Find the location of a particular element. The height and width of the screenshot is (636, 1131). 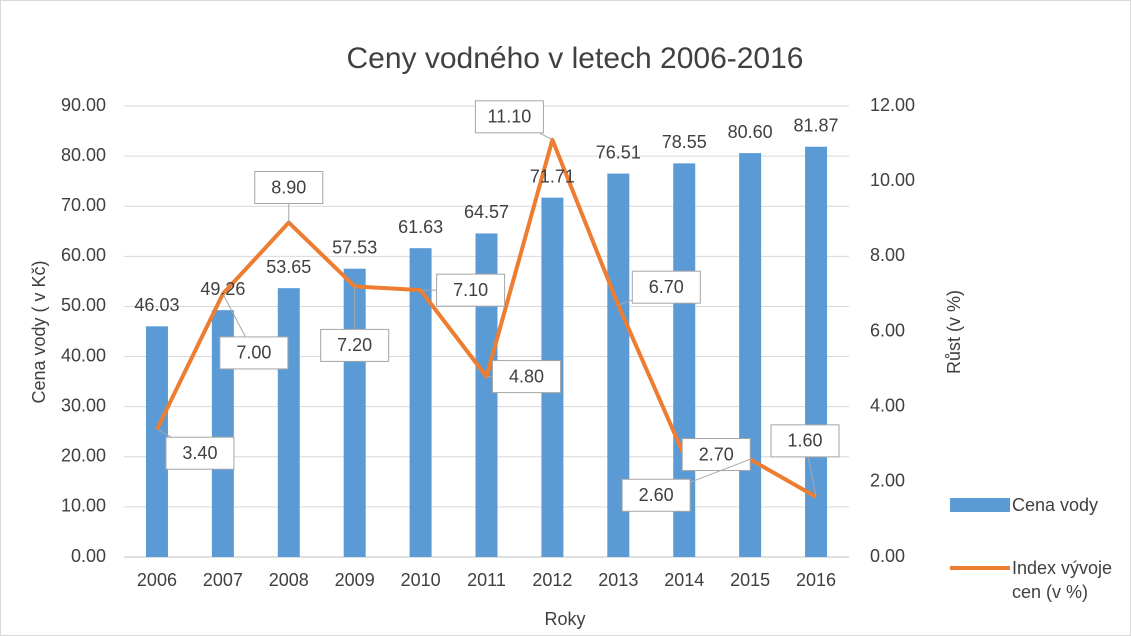

line-label: 7.20 is located at coordinates (354, 345).